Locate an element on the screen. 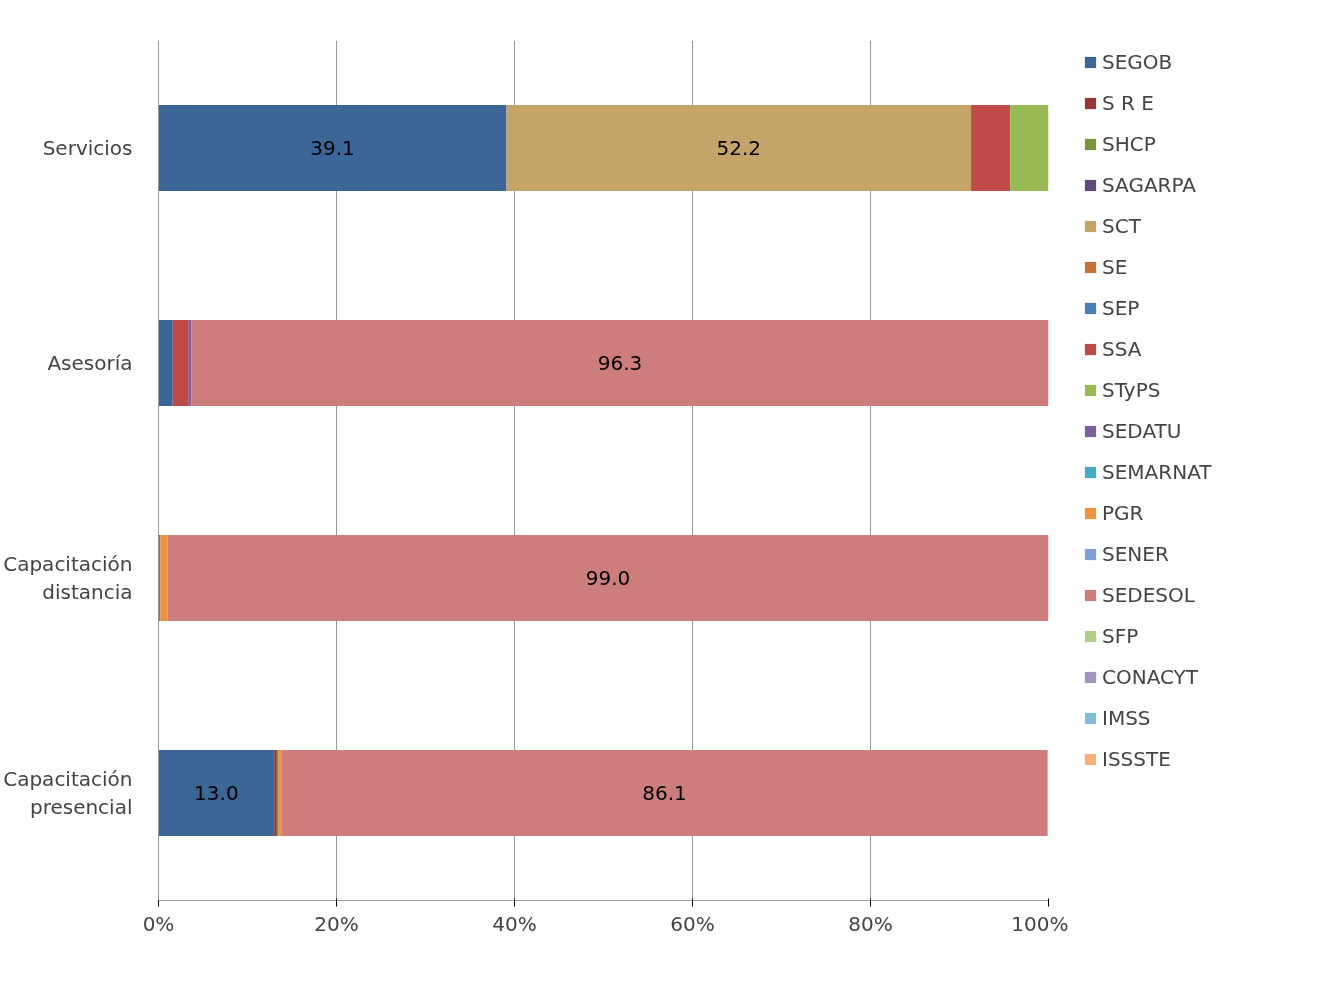  x-tick-label: 60% is located at coordinates (692, 923).